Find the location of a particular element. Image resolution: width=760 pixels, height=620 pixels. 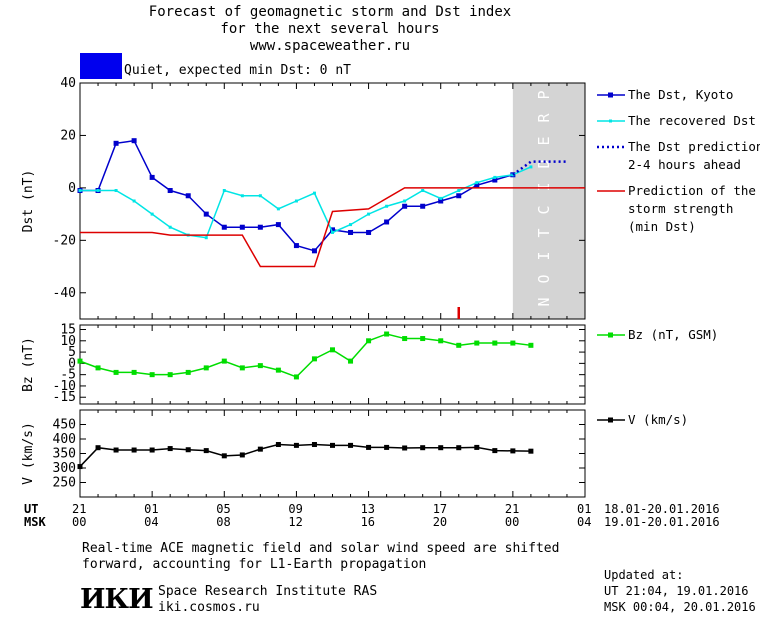

prediction-label-char: R is located at coordinates (544, 118).